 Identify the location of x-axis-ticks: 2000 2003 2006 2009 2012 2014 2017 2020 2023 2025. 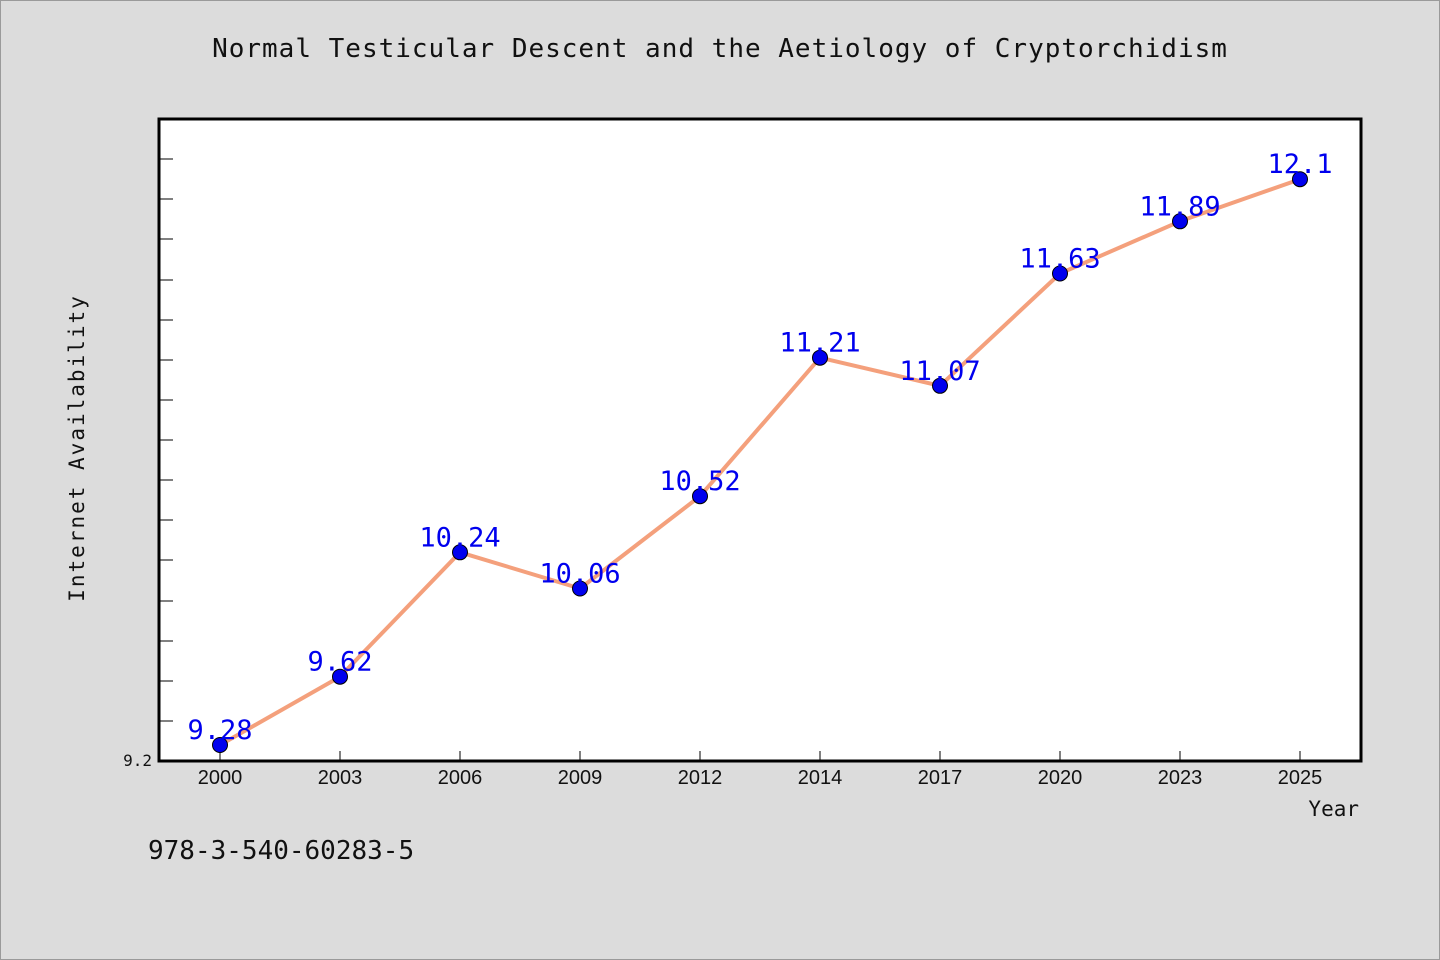
(760, 770).